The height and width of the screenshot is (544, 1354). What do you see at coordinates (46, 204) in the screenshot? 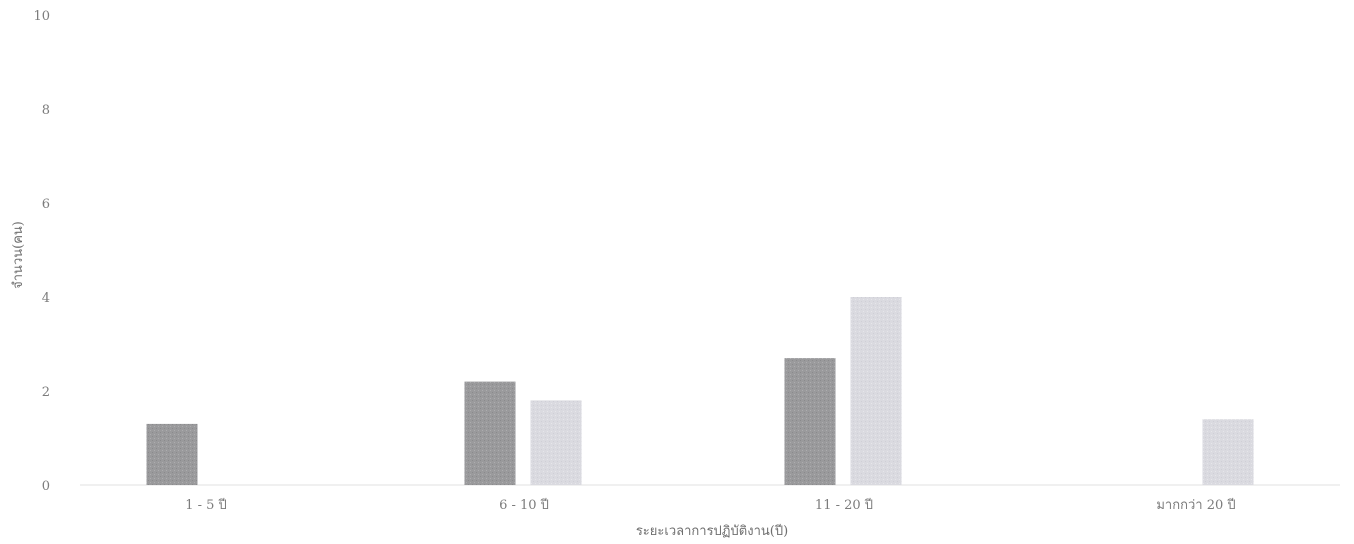
I see `y-tick-label: 6` at bounding box center [46, 204].